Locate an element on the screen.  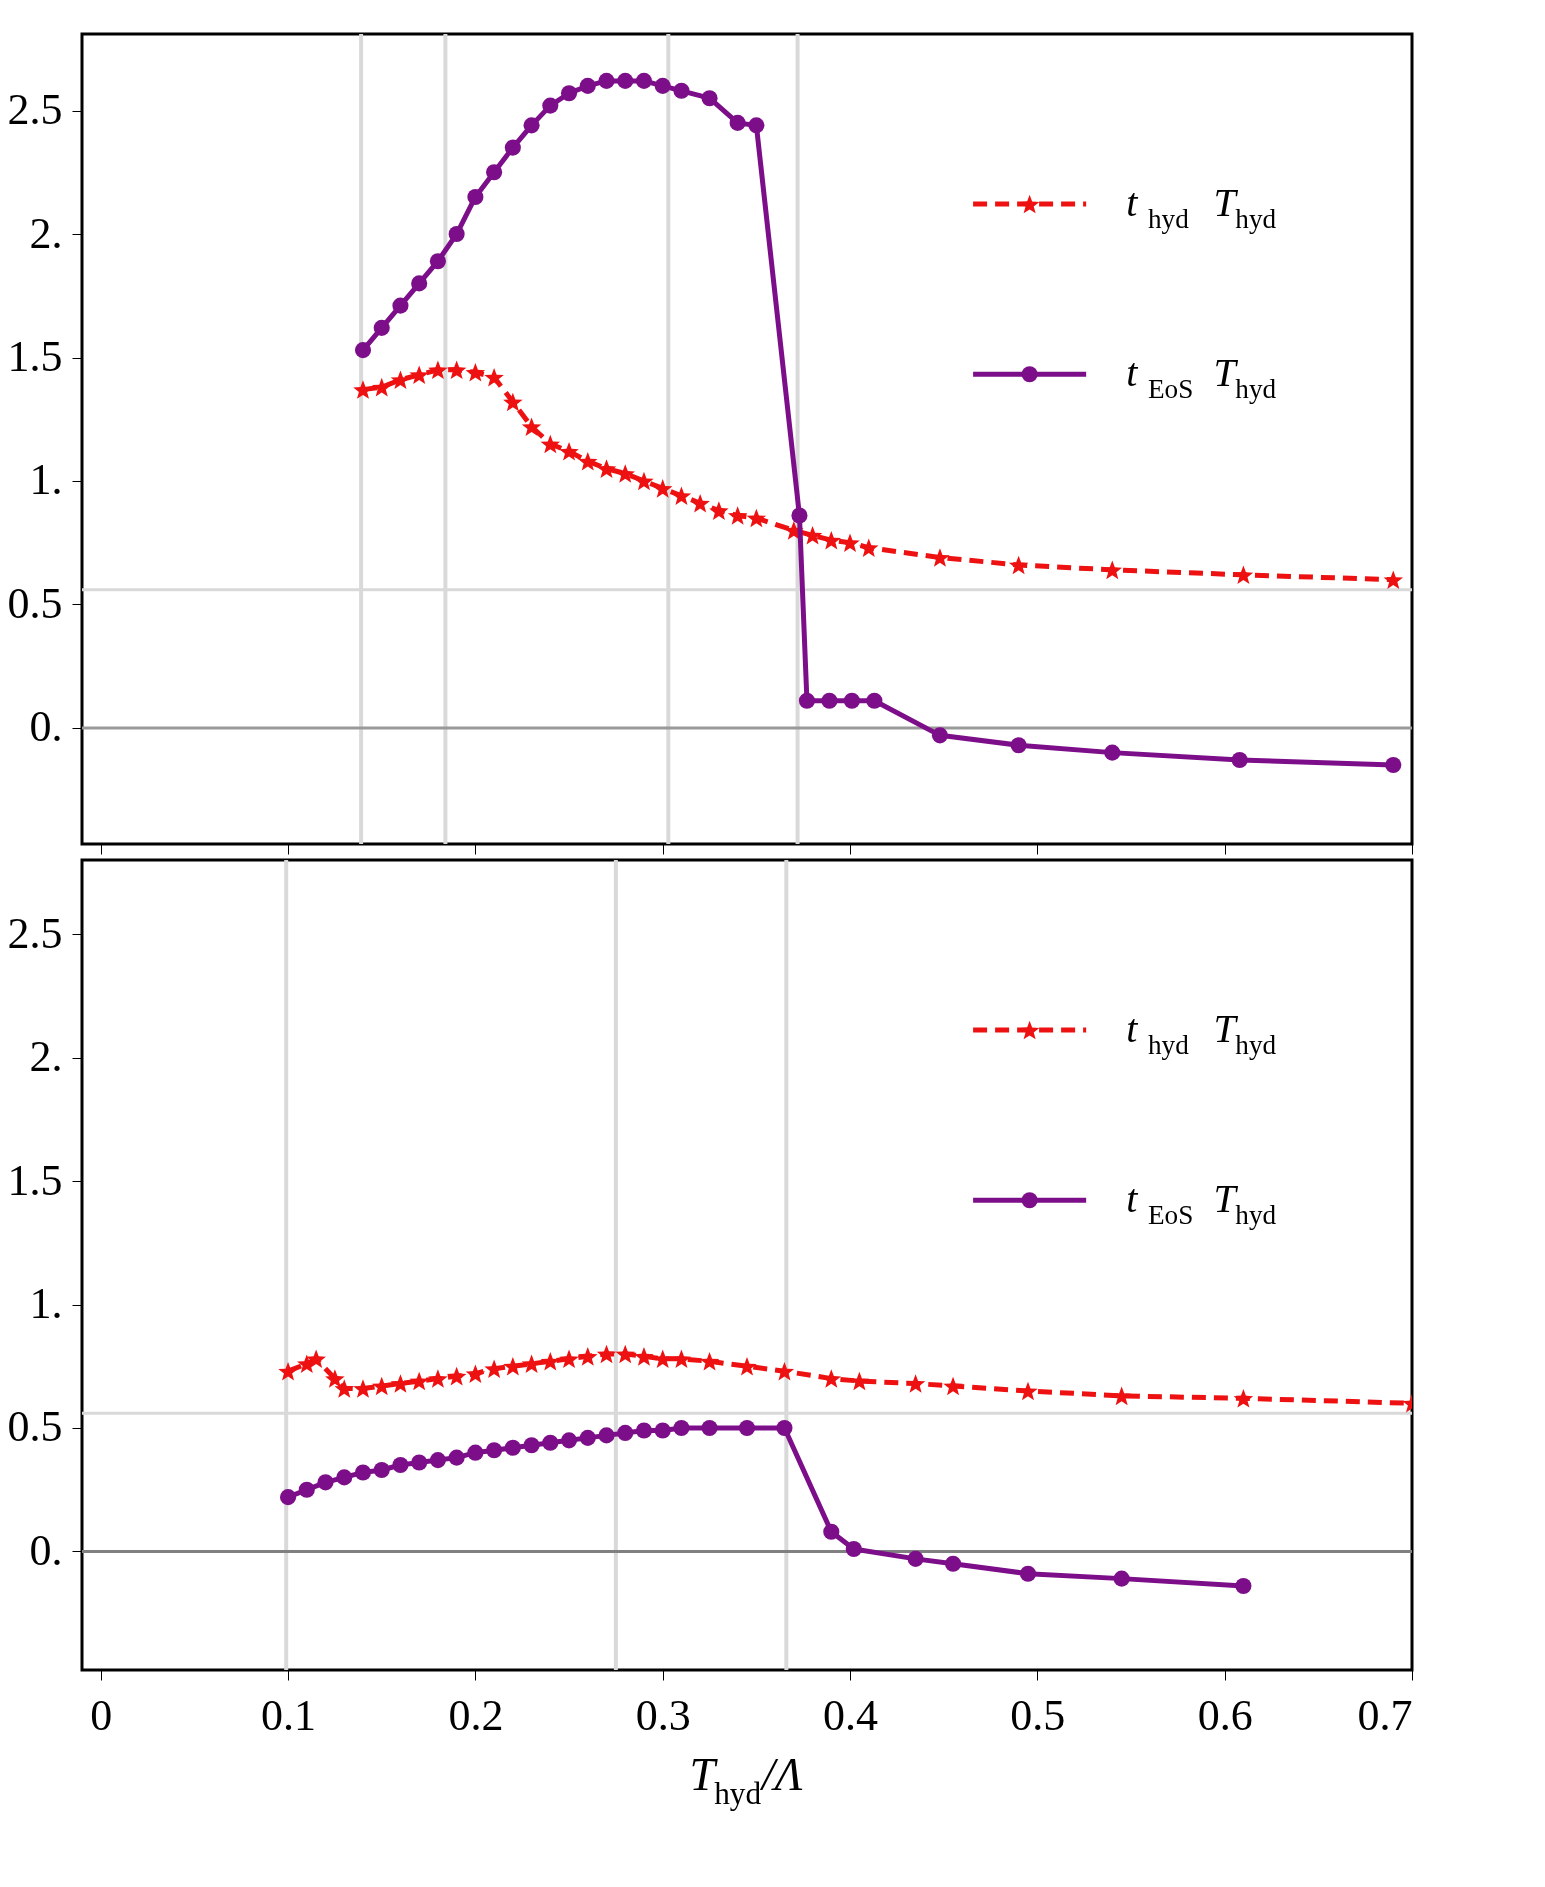
y-tick-label: 0.5 is located at coordinates (35, 603).